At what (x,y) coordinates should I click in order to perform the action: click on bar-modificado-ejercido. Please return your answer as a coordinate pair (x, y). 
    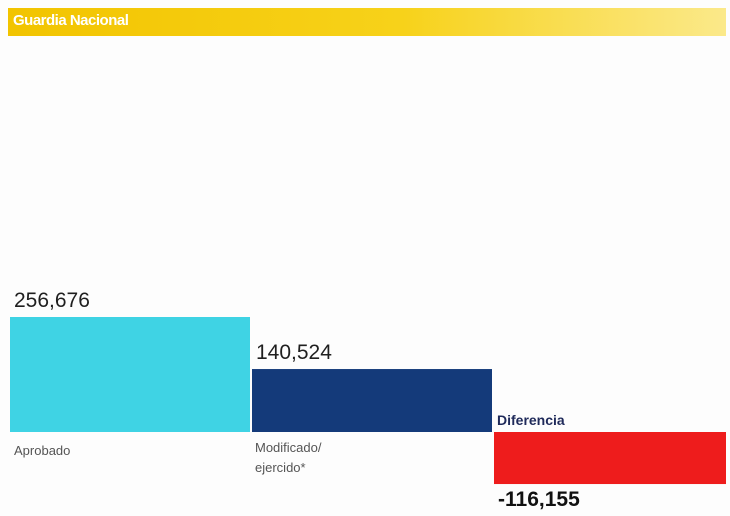
    Looking at the image, I should click on (372, 400).